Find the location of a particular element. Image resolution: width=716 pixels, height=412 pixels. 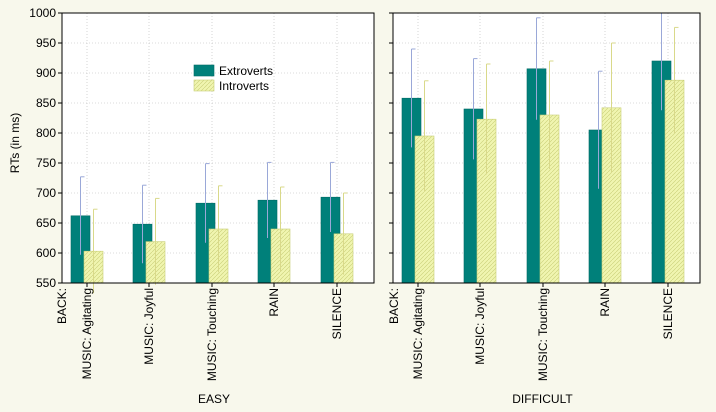

y-tick-label: 1000 is located at coordinates (42, 13).